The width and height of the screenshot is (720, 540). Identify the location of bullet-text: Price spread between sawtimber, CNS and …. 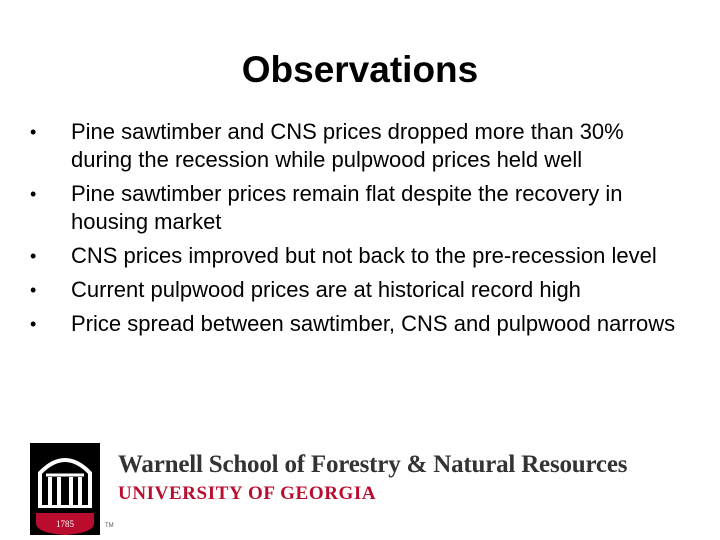
(373, 323).